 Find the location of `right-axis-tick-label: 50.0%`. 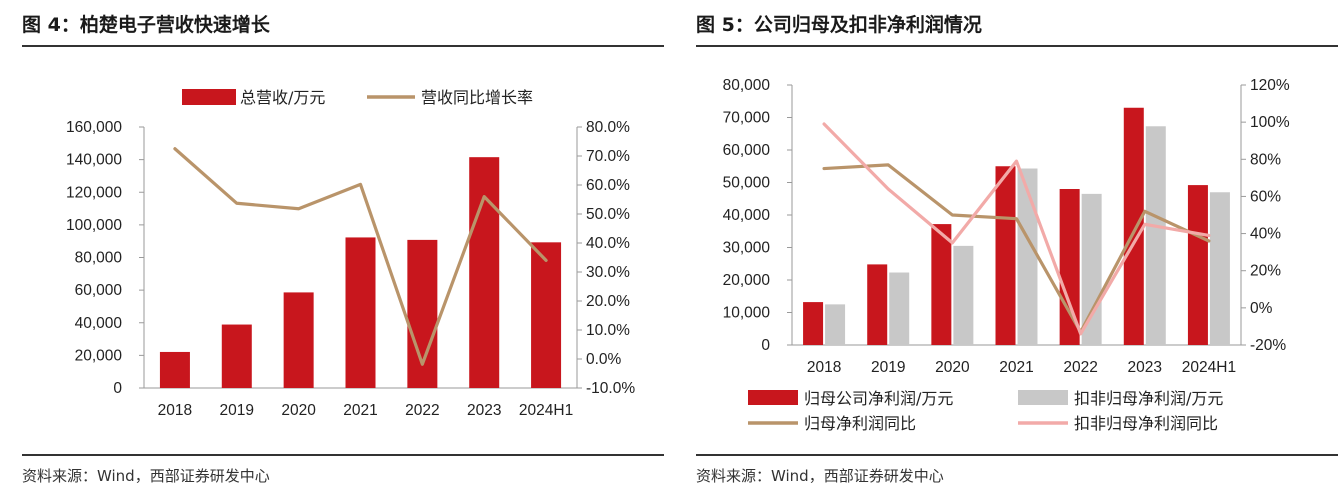

right-axis-tick-label: 50.0% is located at coordinates (608, 214).